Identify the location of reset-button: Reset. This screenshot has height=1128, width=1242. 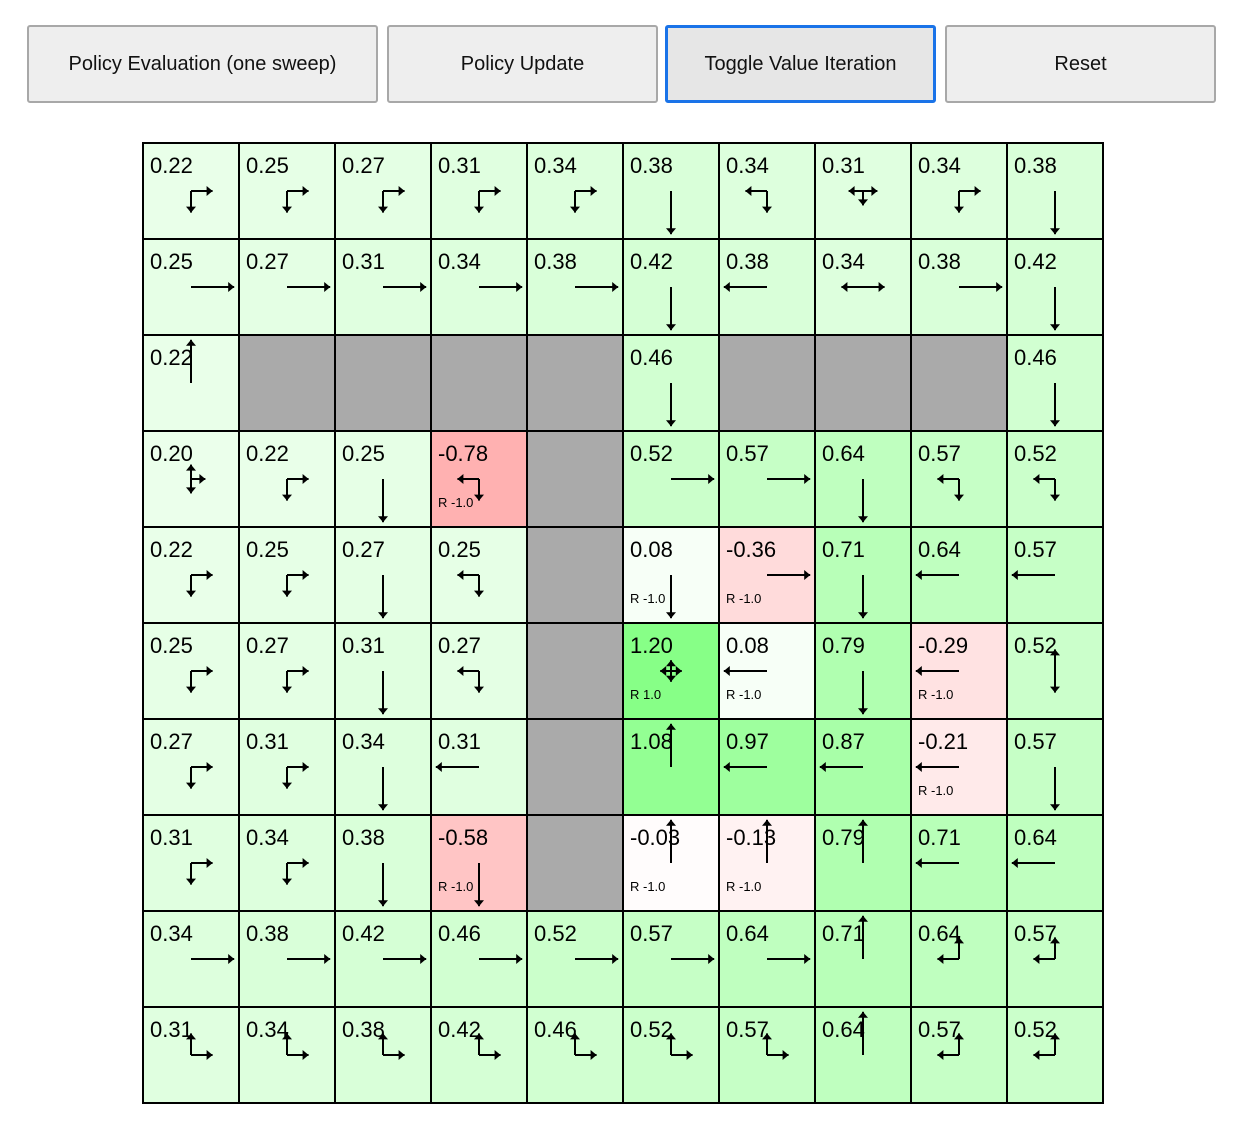
(1080, 64).